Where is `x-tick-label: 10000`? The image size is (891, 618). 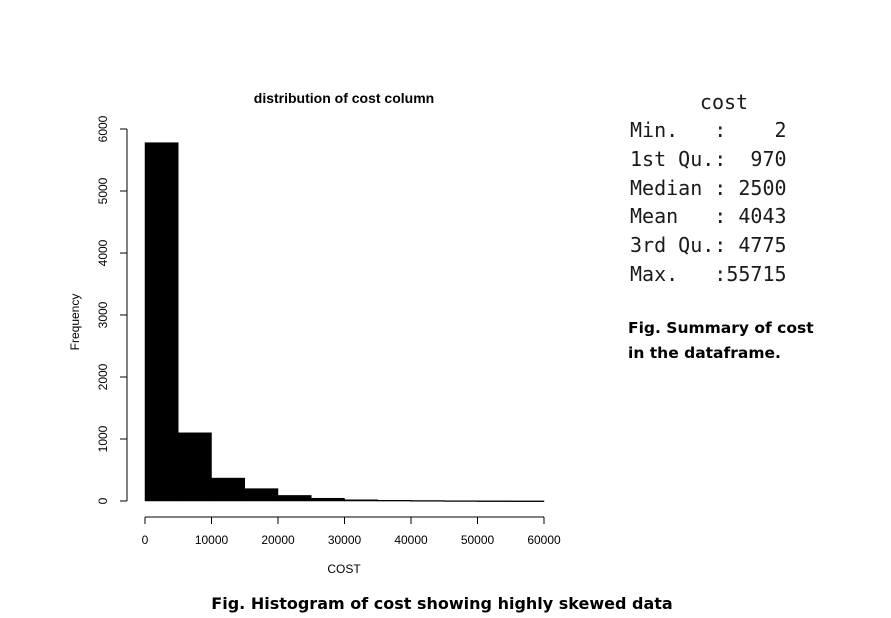
x-tick-label: 10000 is located at coordinates (212, 540).